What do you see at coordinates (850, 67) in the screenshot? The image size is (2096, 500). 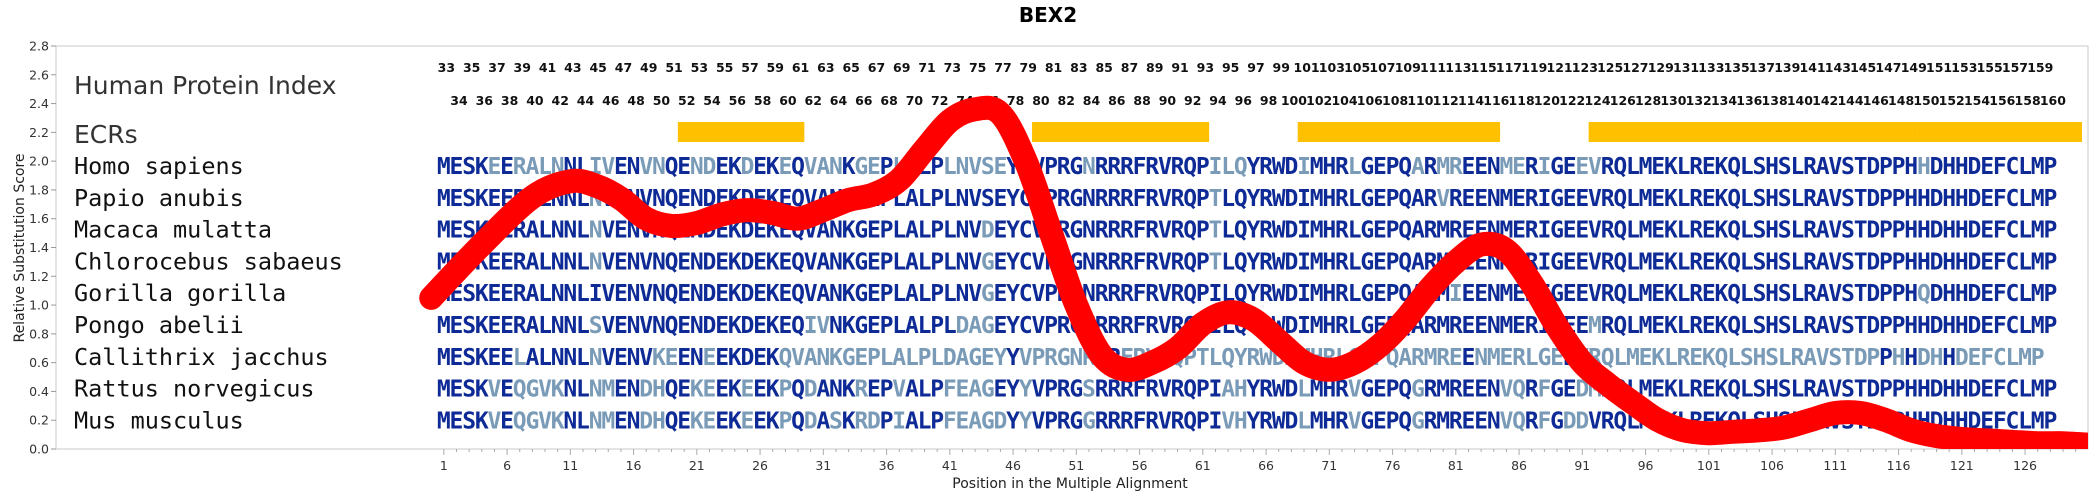 I see `human-index-number: 65` at bounding box center [850, 67].